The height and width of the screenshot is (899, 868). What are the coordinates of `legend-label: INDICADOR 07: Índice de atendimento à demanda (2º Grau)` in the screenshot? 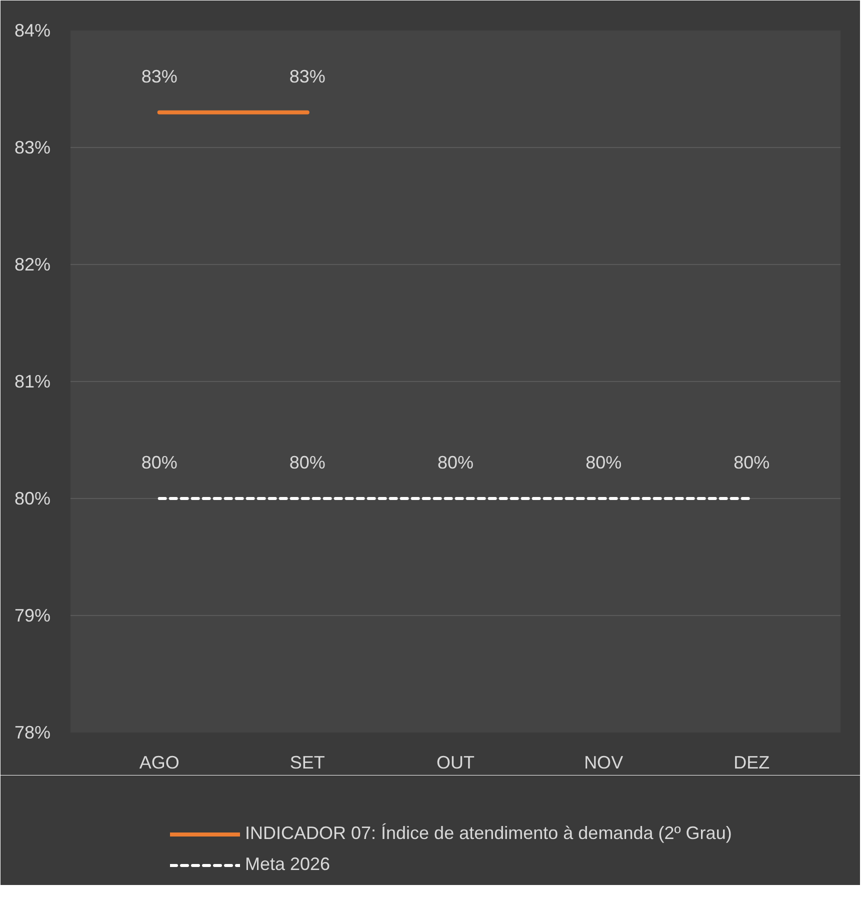 It's located at (488, 833).